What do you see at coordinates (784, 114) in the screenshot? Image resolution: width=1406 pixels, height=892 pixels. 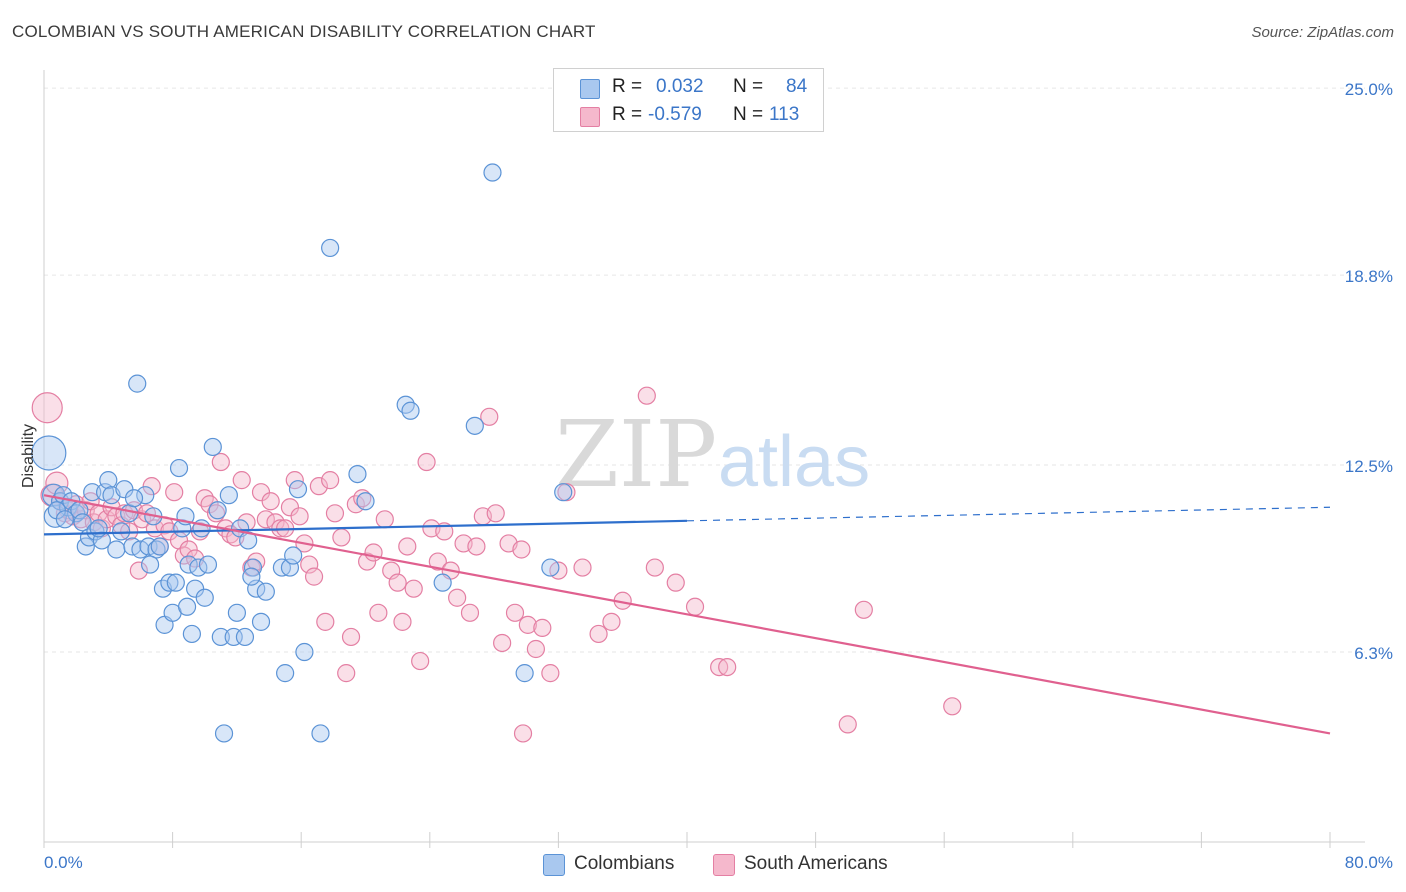 I see `n-value: 113` at bounding box center [784, 114].